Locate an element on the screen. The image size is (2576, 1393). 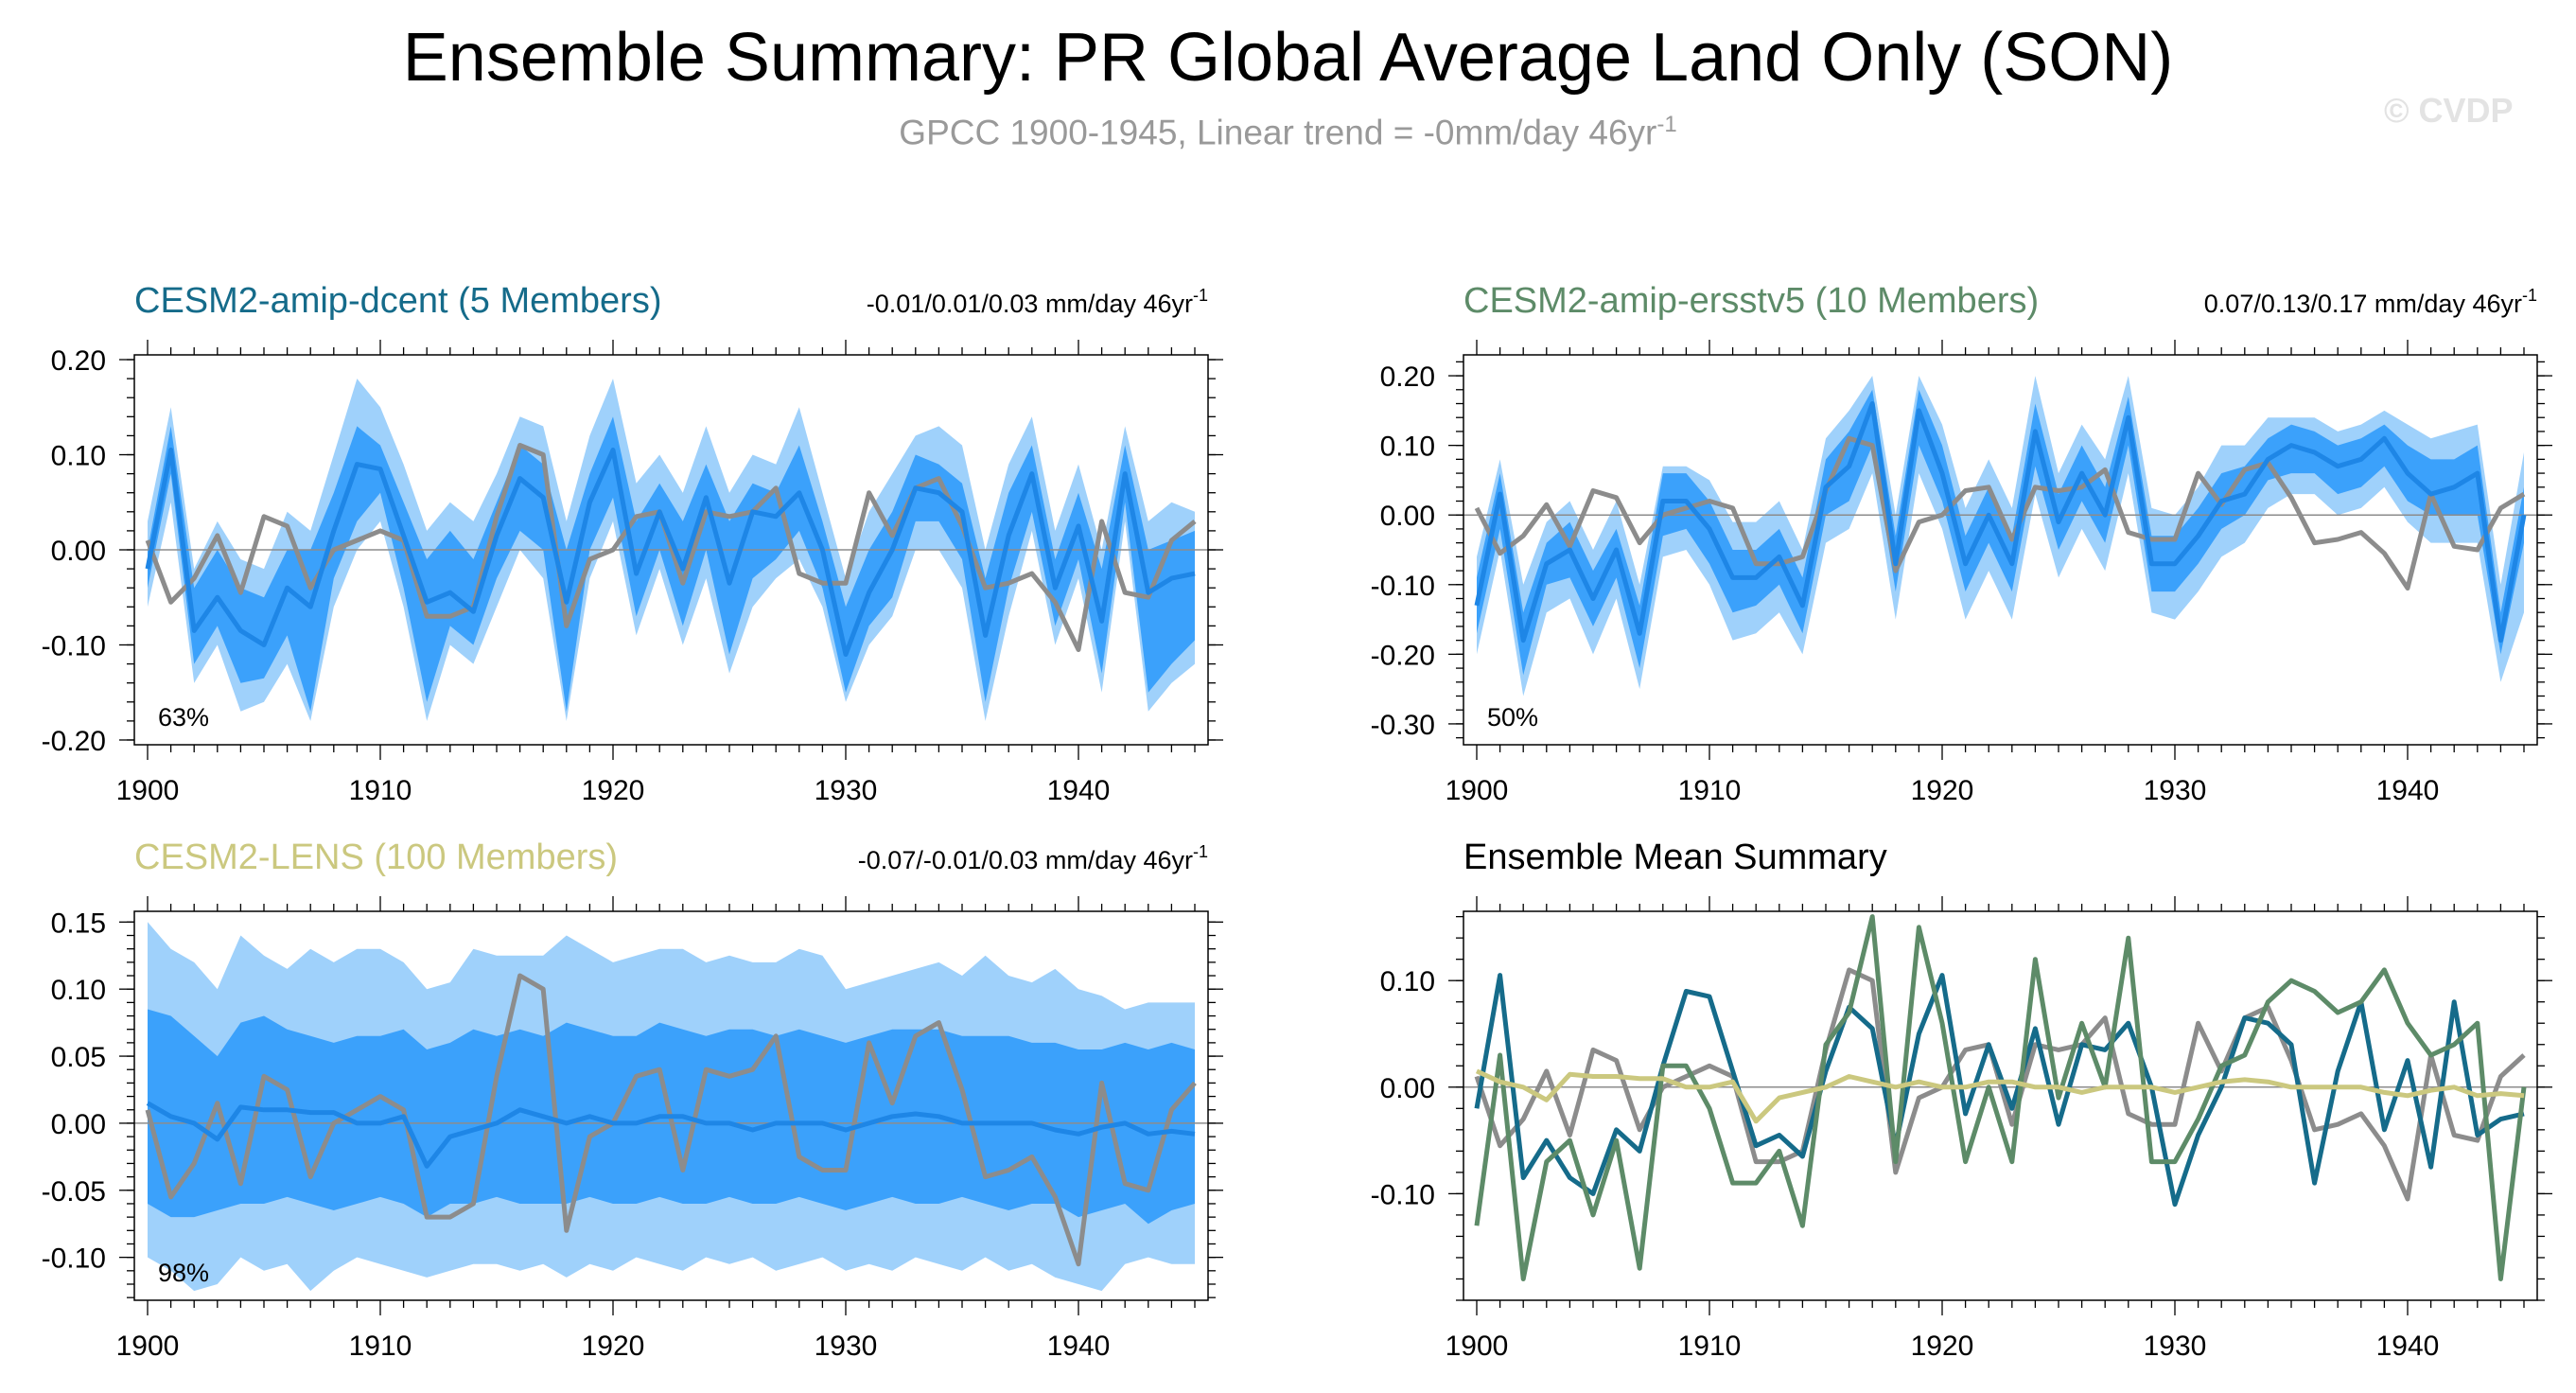
trend-label: -0.07/-0.01/0.03 mm/day 46yr-1 is located at coordinates (1033, 858).